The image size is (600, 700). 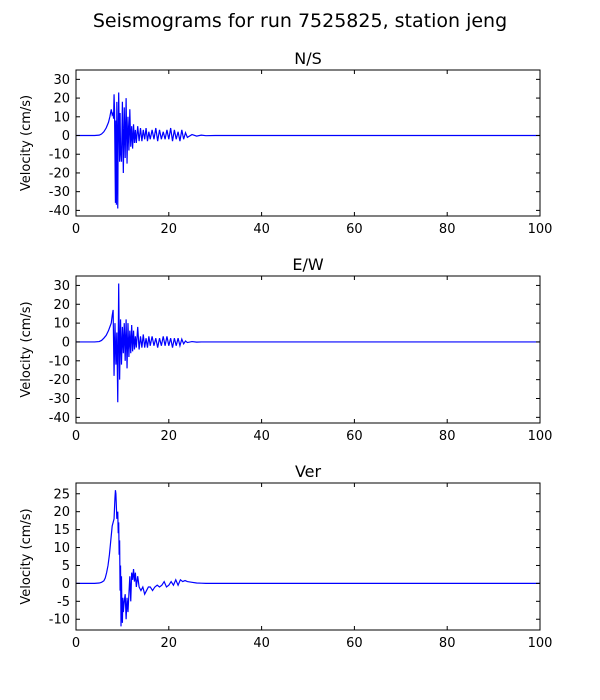 What do you see at coordinates (61, 530) in the screenshot?
I see `y-tick-label: 15` at bounding box center [61, 530].